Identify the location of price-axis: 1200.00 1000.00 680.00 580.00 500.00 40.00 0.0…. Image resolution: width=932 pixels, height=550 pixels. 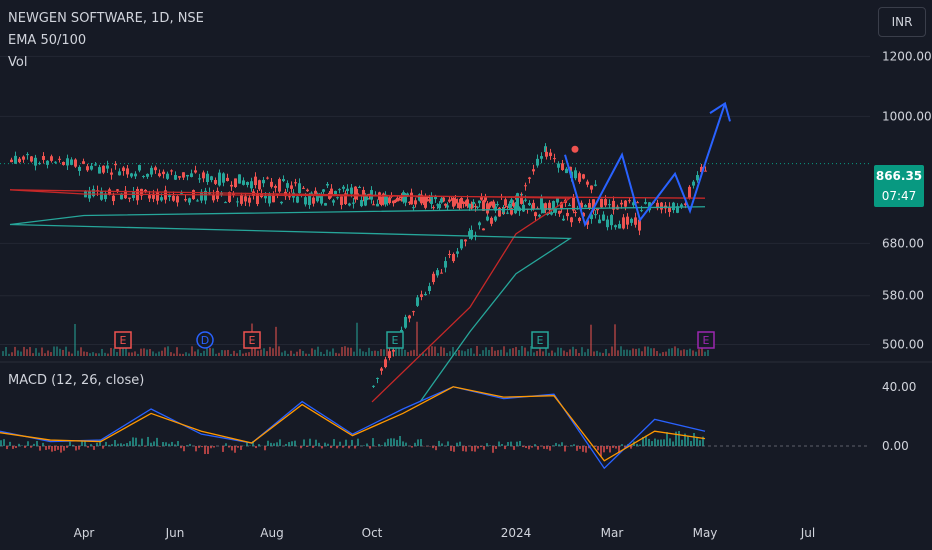
(907, 251).